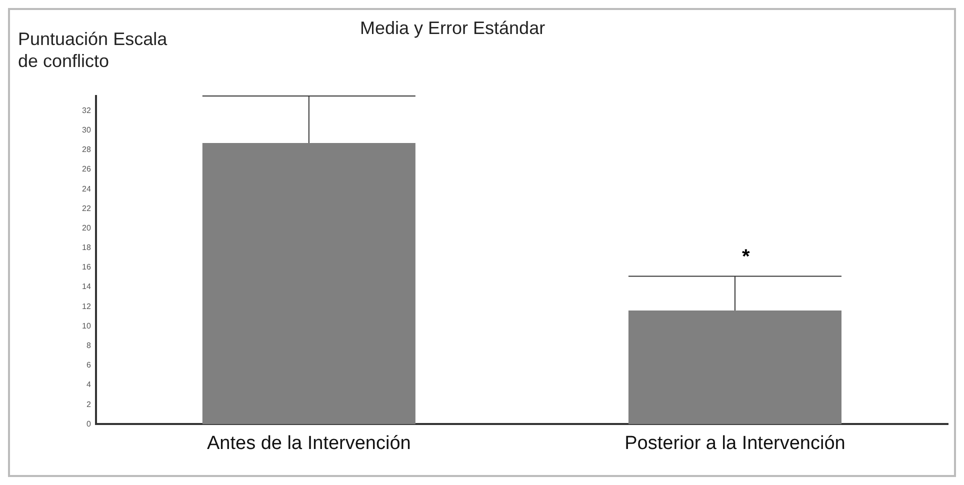 The width and height of the screenshot is (964, 485). Describe the element at coordinates (87, 129) in the screenshot. I see `y-tick-label: 30` at that location.